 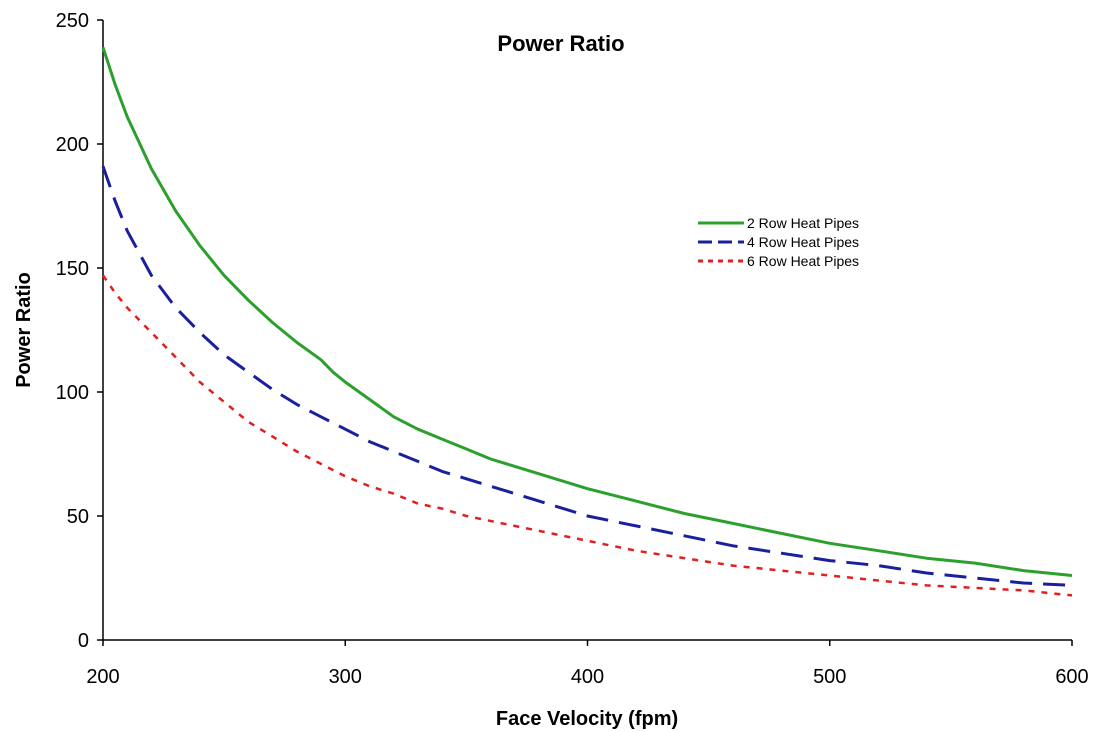 I want to click on x-tick-label: 200, so click(x=102, y=677).